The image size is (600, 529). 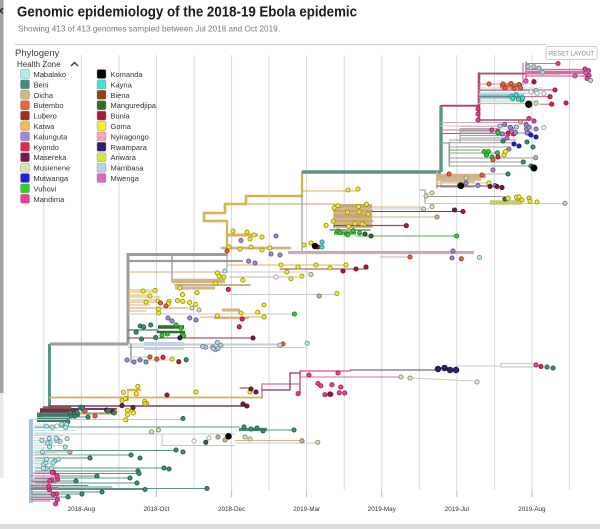 I want to click on svg-text: Manguredjipa, so click(x=134, y=105).